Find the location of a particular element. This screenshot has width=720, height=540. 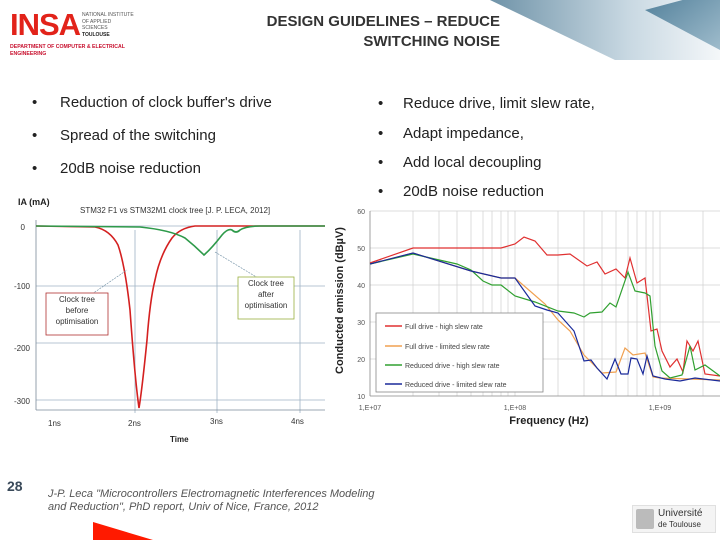

svg-text: Reduced drive - high slew rate is located at coordinates (452, 366).